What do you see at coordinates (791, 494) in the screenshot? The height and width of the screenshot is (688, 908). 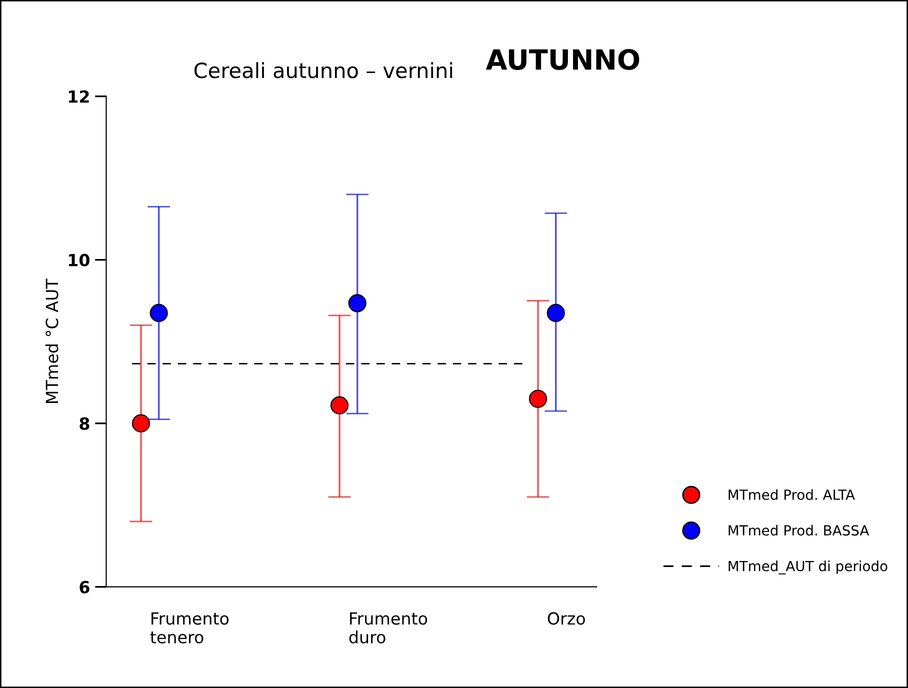 I see `legend-label: MTmed Prod. ALTA` at bounding box center [791, 494].